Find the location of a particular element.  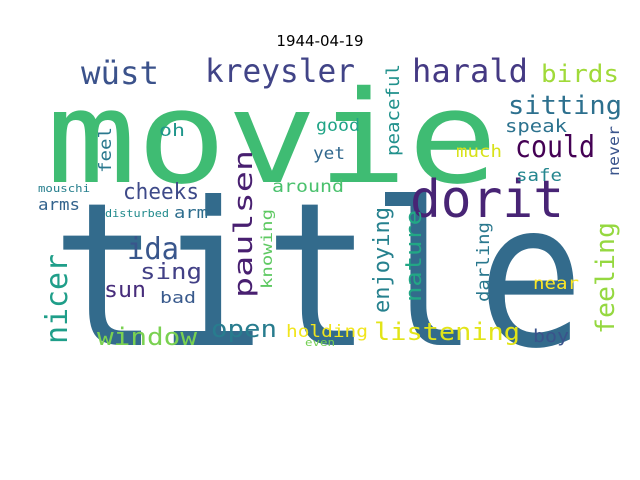

word-bad: bad is located at coordinates (178, 297).